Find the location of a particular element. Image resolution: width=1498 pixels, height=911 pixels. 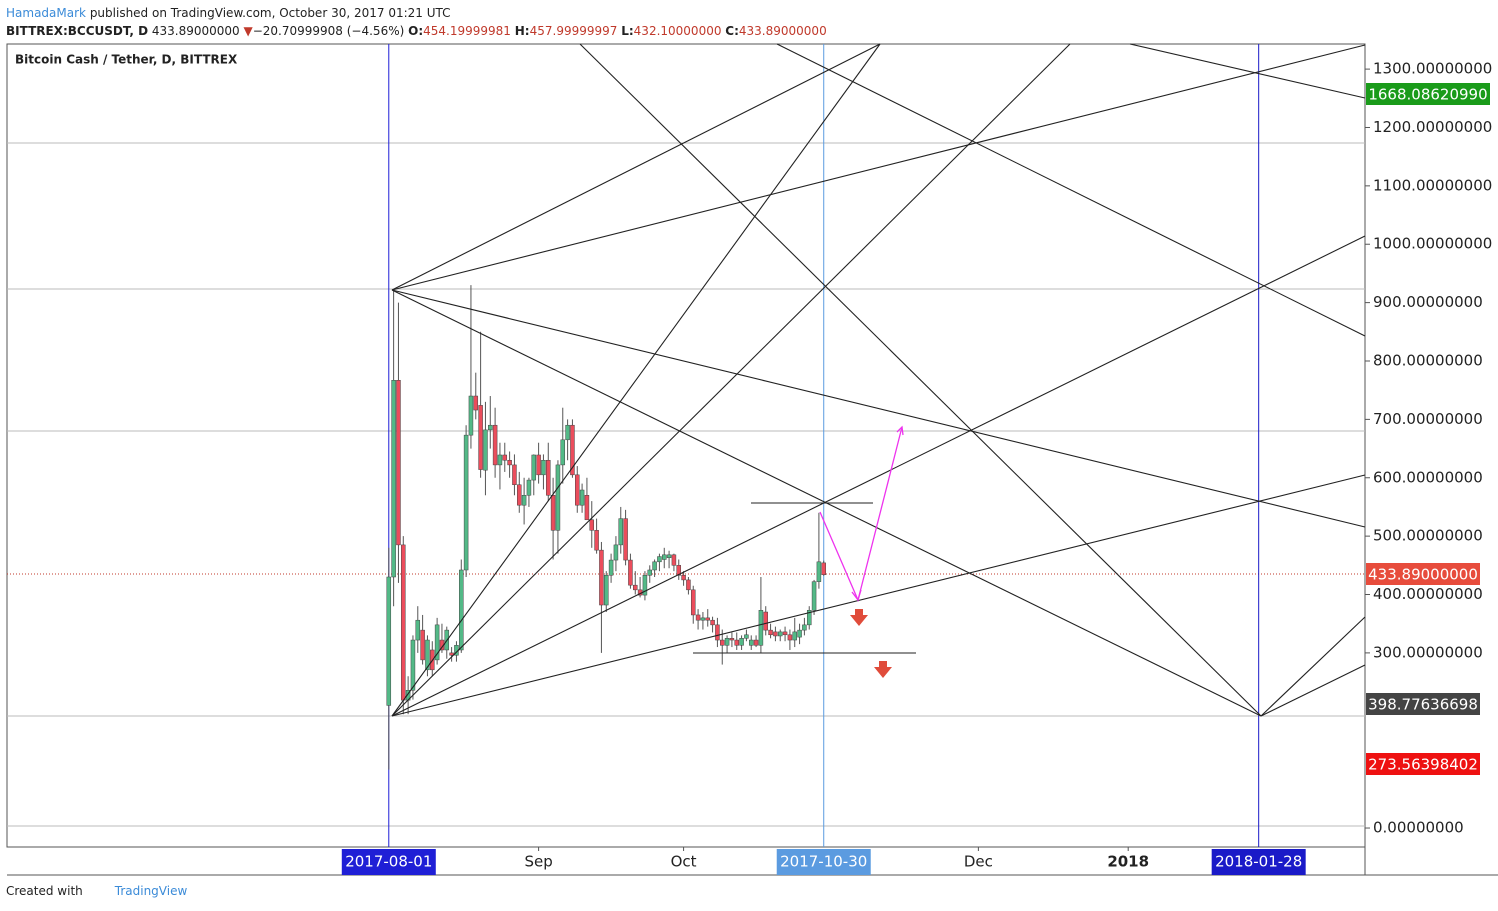

footer: Created with TradingView is located at coordinates (96, 891).